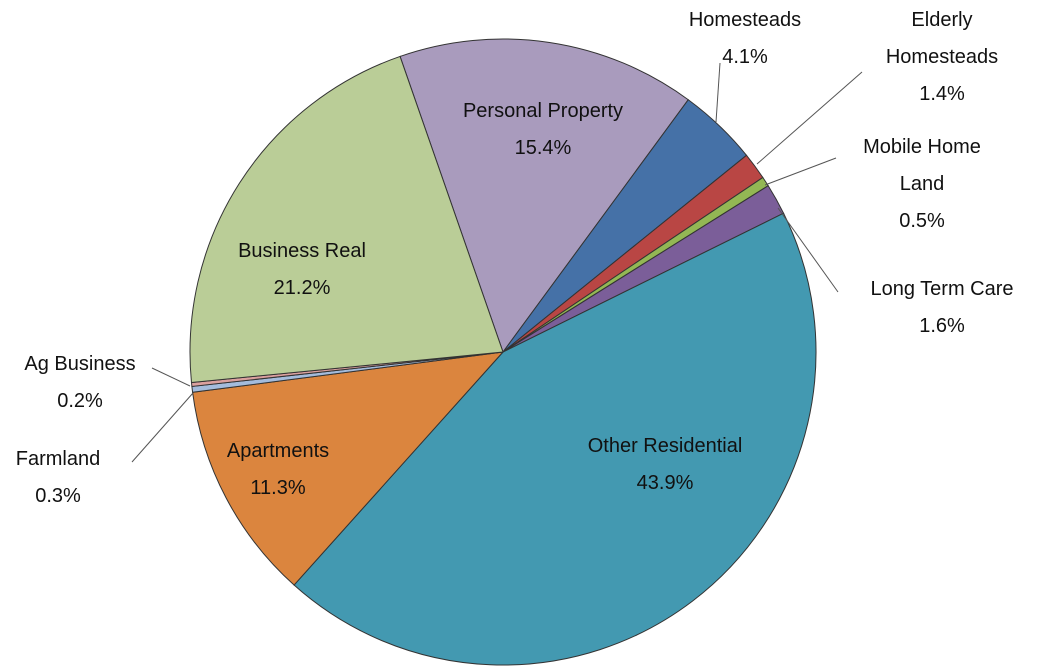 The image size is (1044, 669). What do you see at coordinates (278, 488) in the screenshot?
I see `value-label: 11.3%` at bounding box center [278, 488].